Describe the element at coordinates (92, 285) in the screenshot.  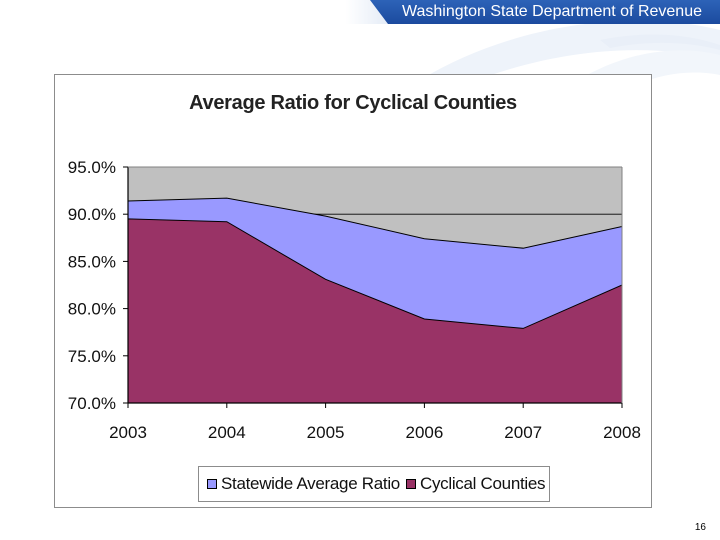
I see `y-tick-labels: 70.0% 75.0% 80.0% 85.0% 90.0% 95.0%` at that location.